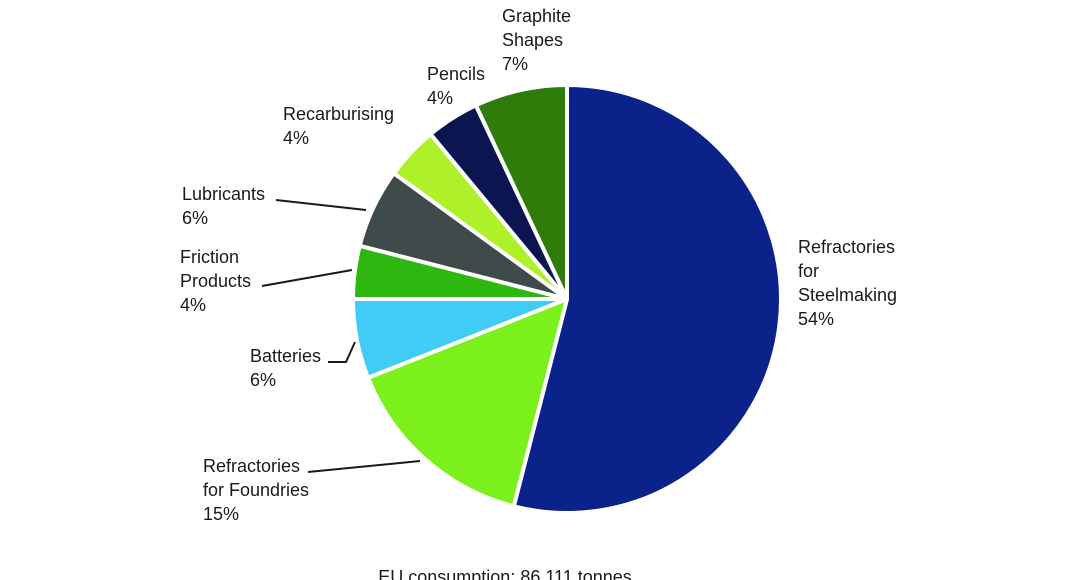 The width and height of the screenshot is (1068, 580). I want to click on slice-label: Lubricants, so click(223, 194).